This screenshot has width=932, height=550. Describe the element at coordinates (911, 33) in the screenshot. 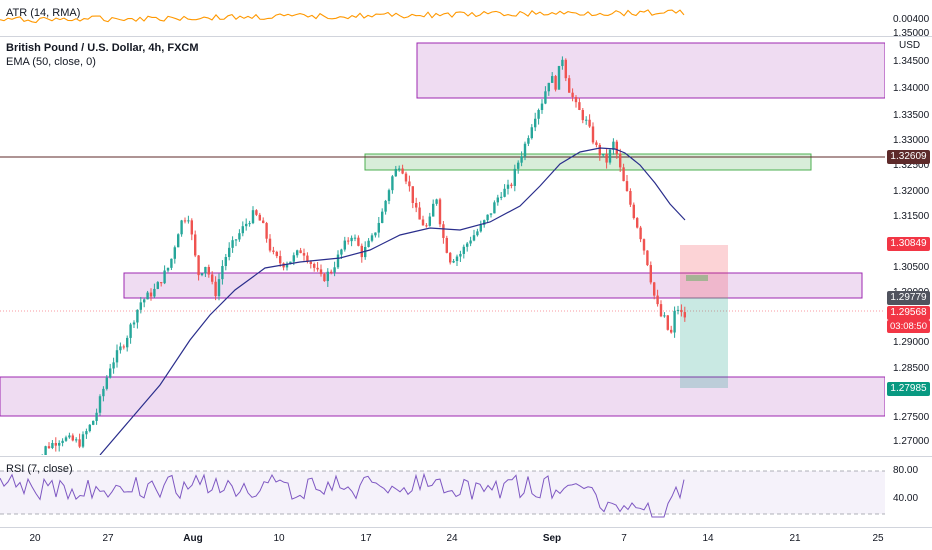

I see `price-tick: 1.35000` at that location.